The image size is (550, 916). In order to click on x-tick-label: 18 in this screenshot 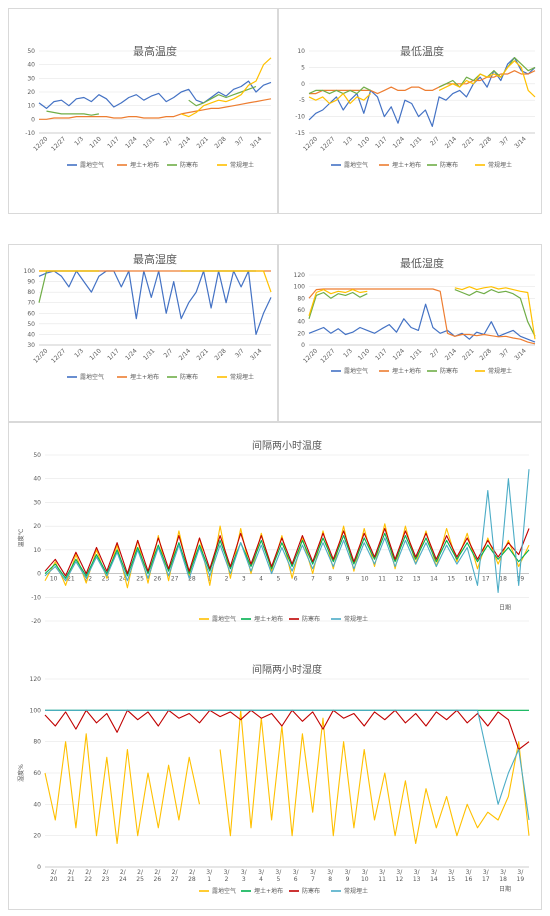, I will do `click(503, 879)`.